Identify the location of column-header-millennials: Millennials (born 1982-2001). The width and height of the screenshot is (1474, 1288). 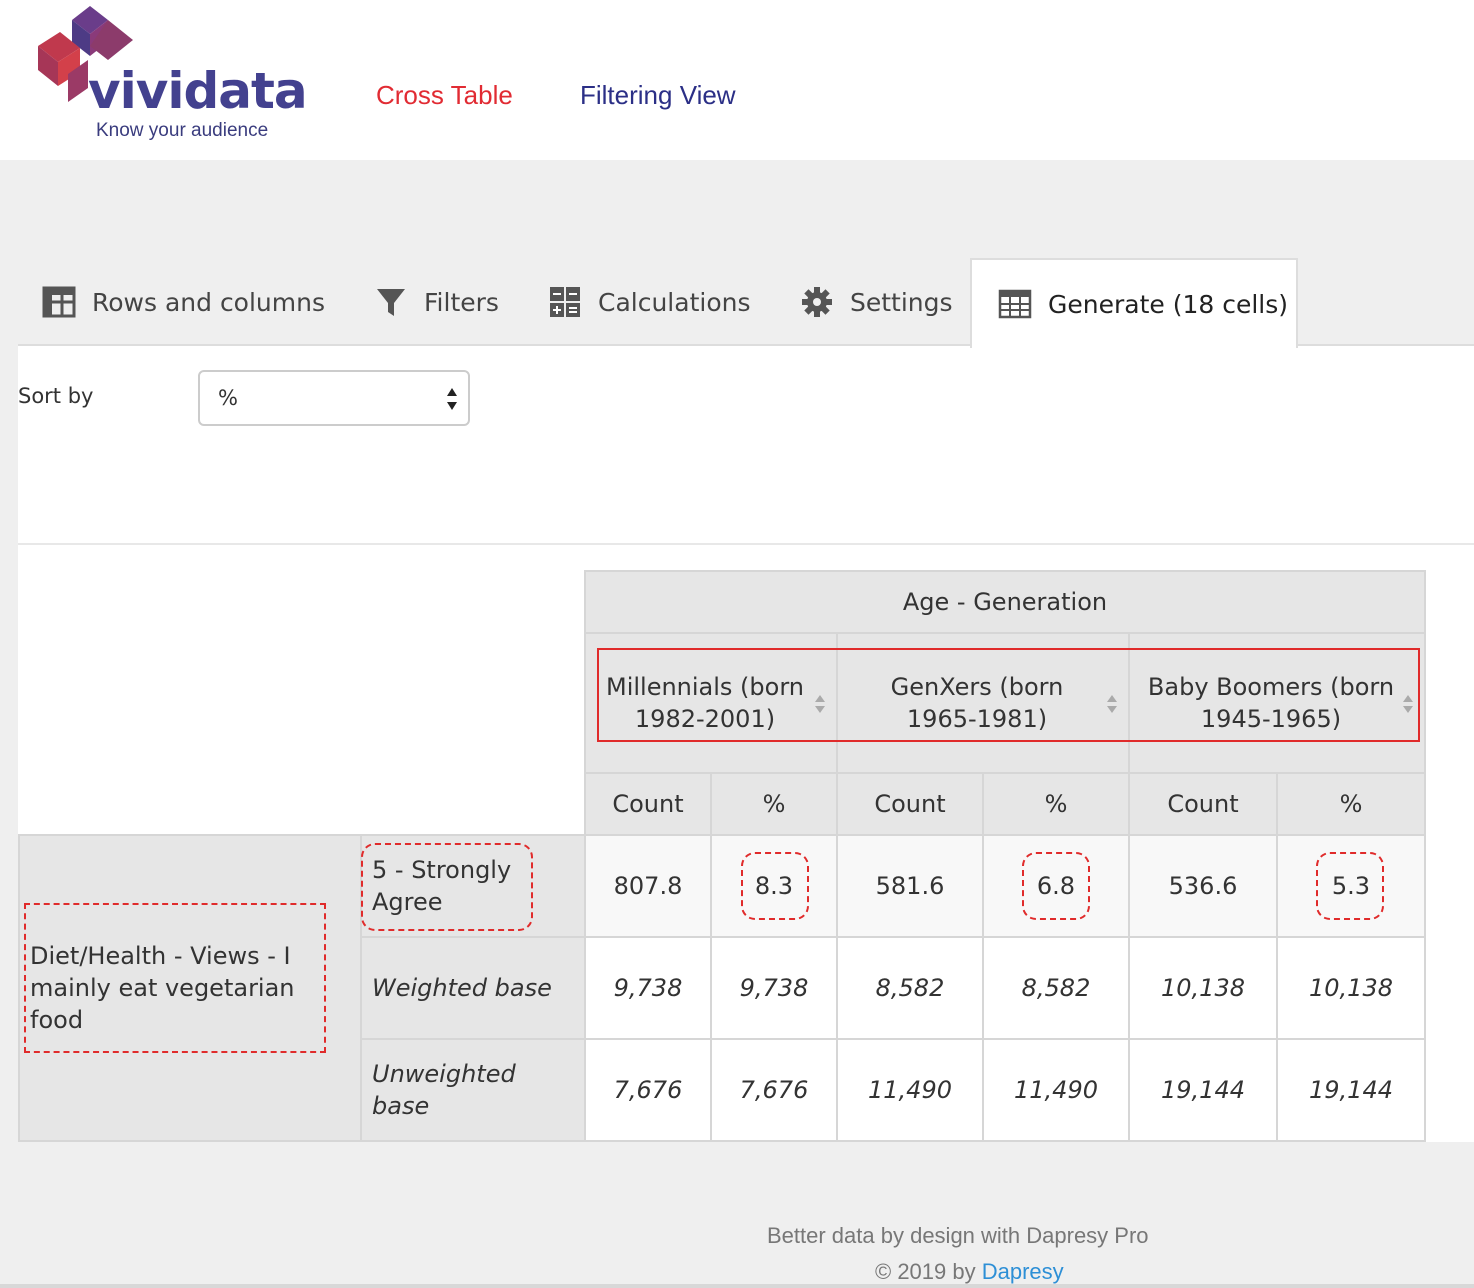
(711, 703).